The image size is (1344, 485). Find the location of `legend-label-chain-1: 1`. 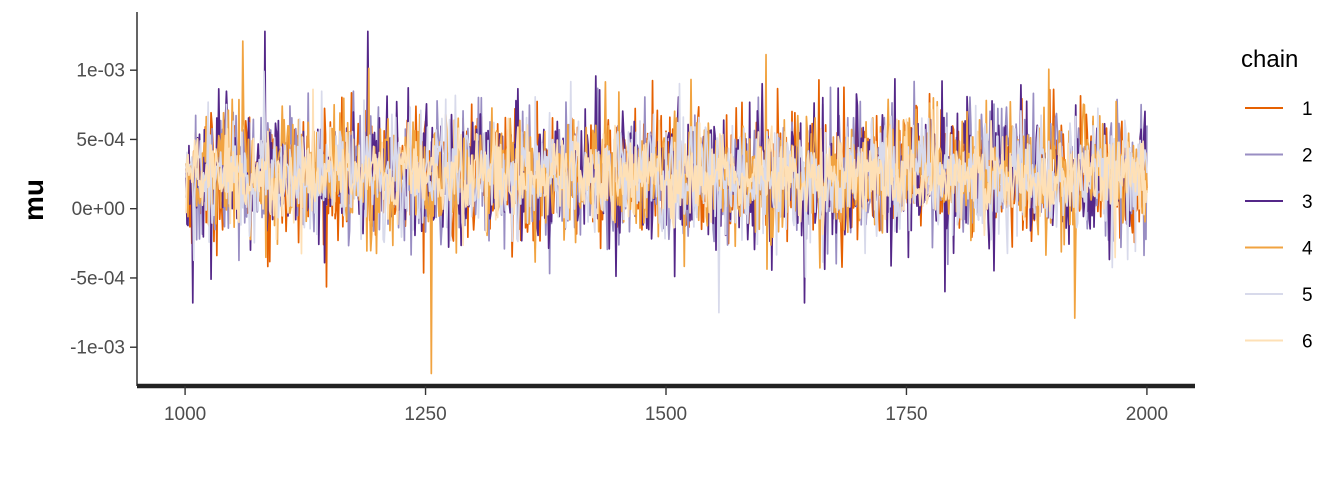

legend-label-chain-1: 1 is located at coordinates (1307, 109).